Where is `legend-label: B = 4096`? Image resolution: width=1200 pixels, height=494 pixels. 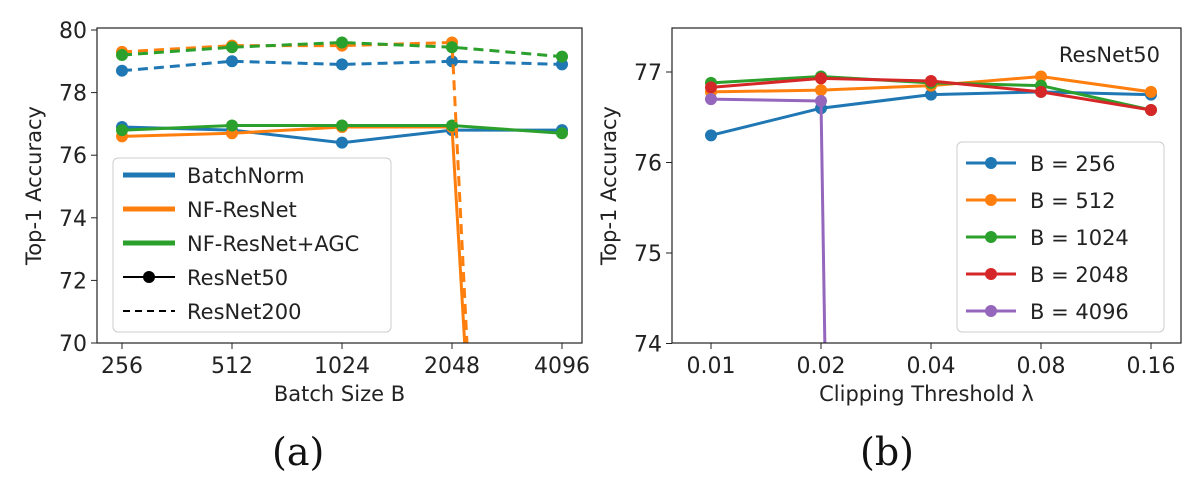 legend-label: B = 4096 is located at coordinates (1079, 312).